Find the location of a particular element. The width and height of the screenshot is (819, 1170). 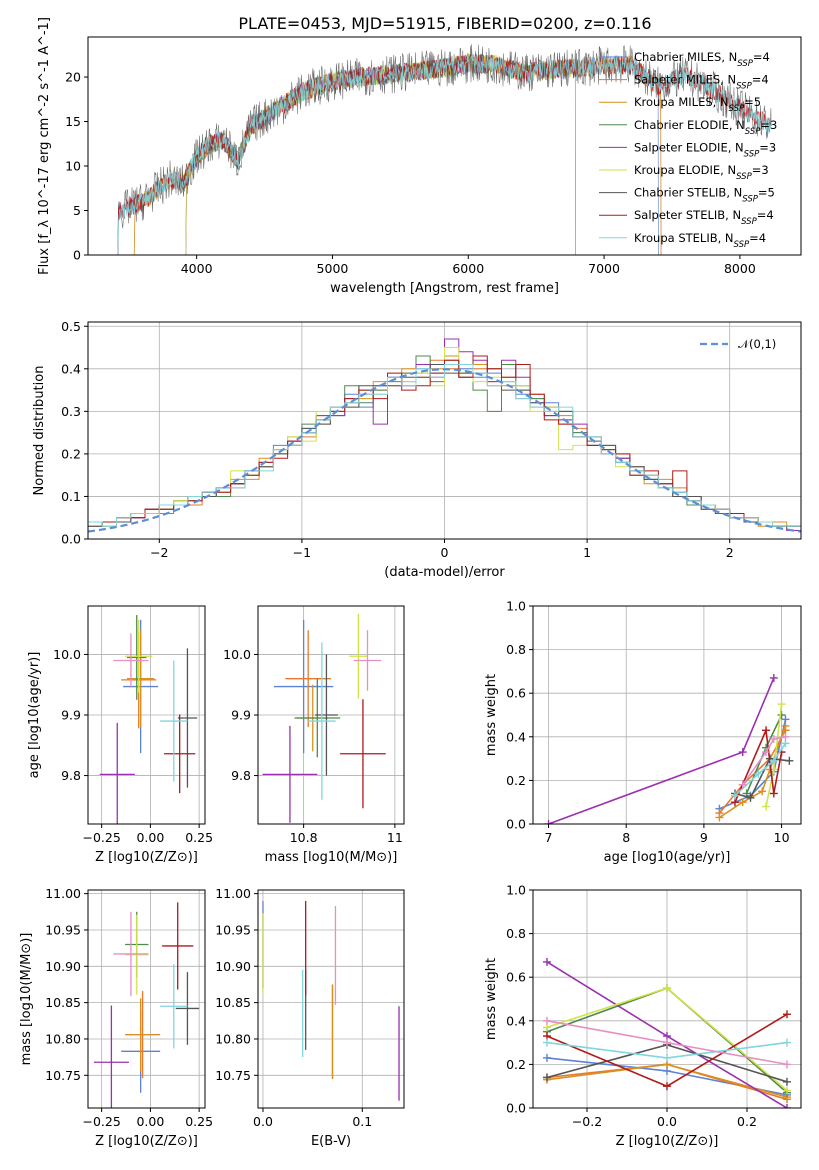

x-tick-label: −2 is located at coordinates (159, 552).